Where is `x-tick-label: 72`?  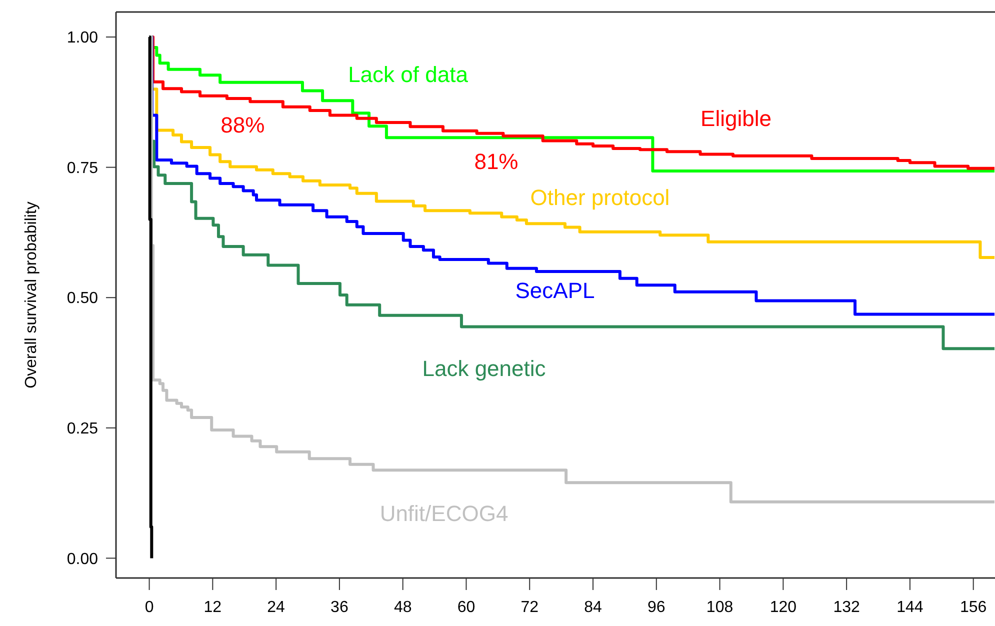
x-tick-label: 72 is located at coordinates (529, 607).